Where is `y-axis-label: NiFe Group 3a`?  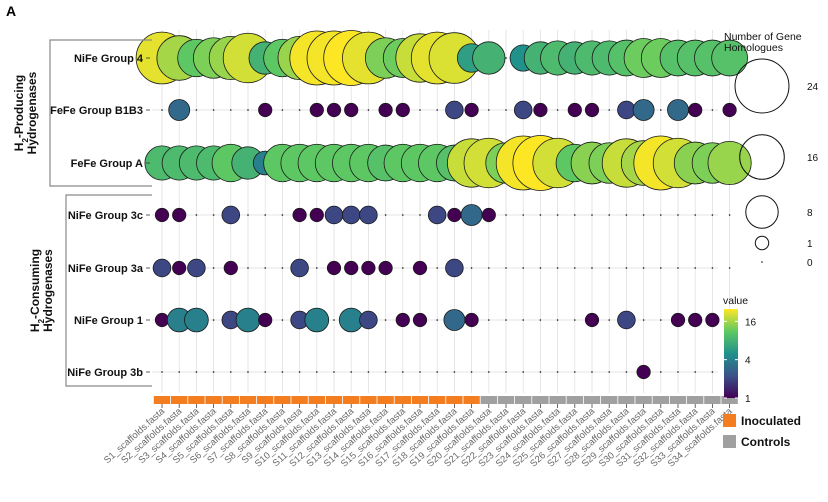
y-axis-label: NiFe Group 3a is located at coordinates (106, 269).